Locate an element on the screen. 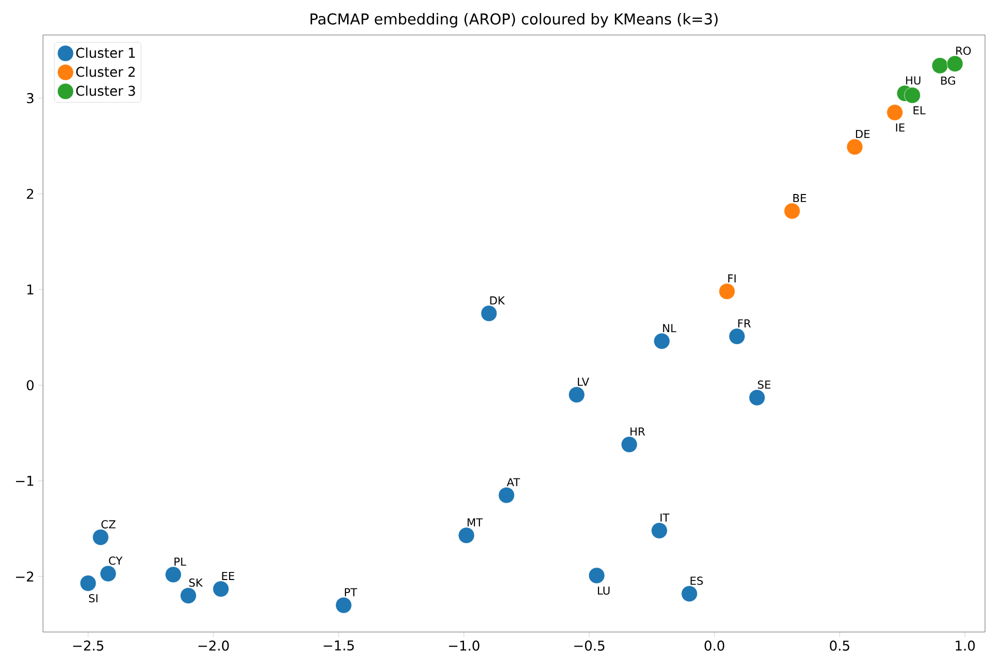 This screenshot has height=661, width=987. annotation: SE is located at coordinates (764, 384).